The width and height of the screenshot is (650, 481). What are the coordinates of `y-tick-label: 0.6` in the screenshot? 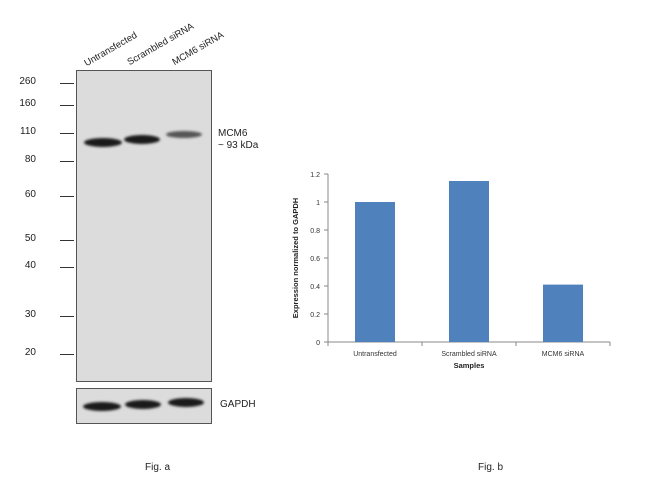 It's located at (315, 259).